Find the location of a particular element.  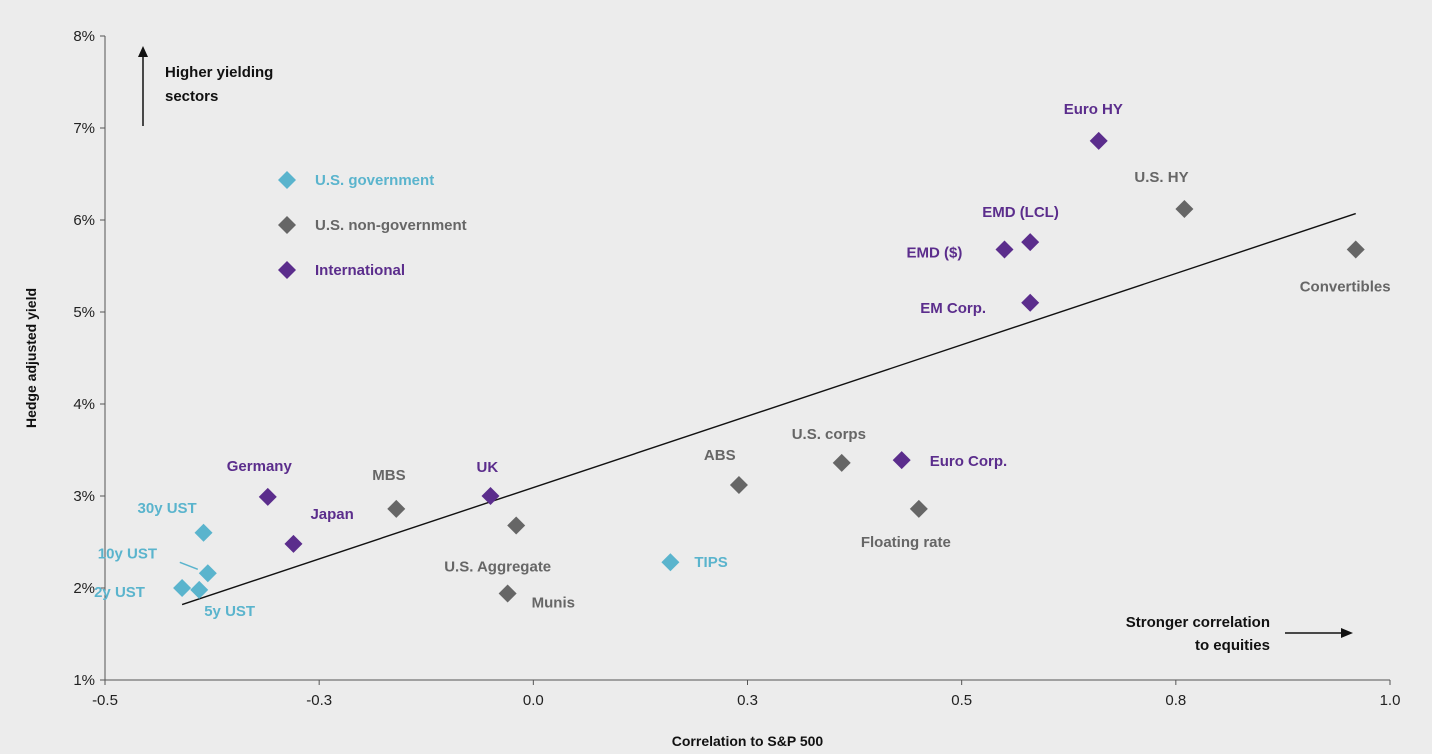

point-convertibles is located at coordinates (1355, 249).